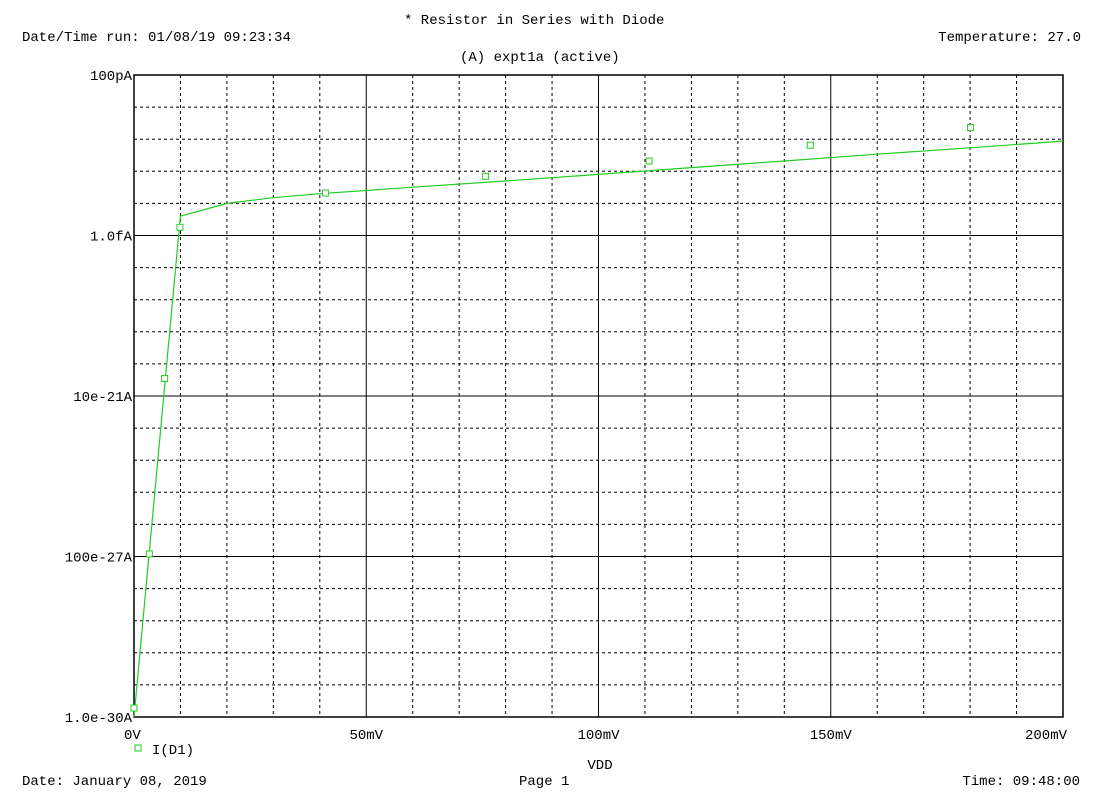 The height and width of the screenshot is (812, 1097). Describe the element at coordinates (544, 782) in the screenshot. I see `footer-page: Page 1` at that location.